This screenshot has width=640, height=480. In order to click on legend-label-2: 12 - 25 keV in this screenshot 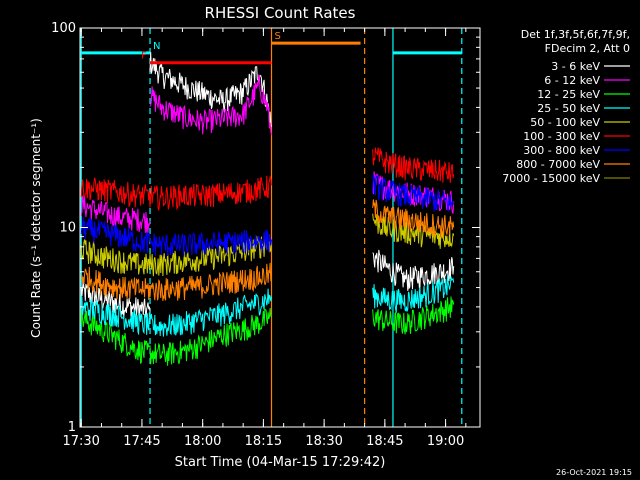, I will do `click(568, 94)`.